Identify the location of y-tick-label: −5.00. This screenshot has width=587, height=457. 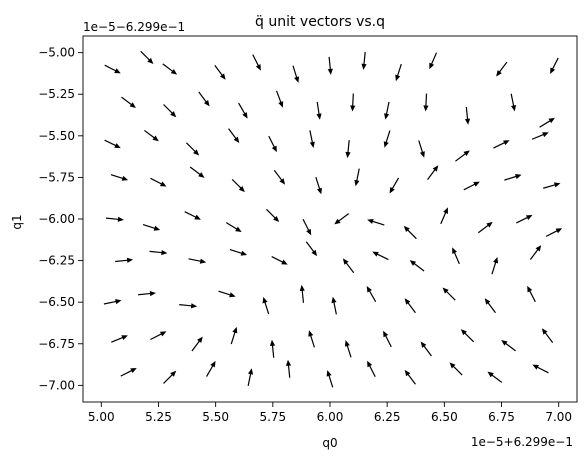
(56, 53).